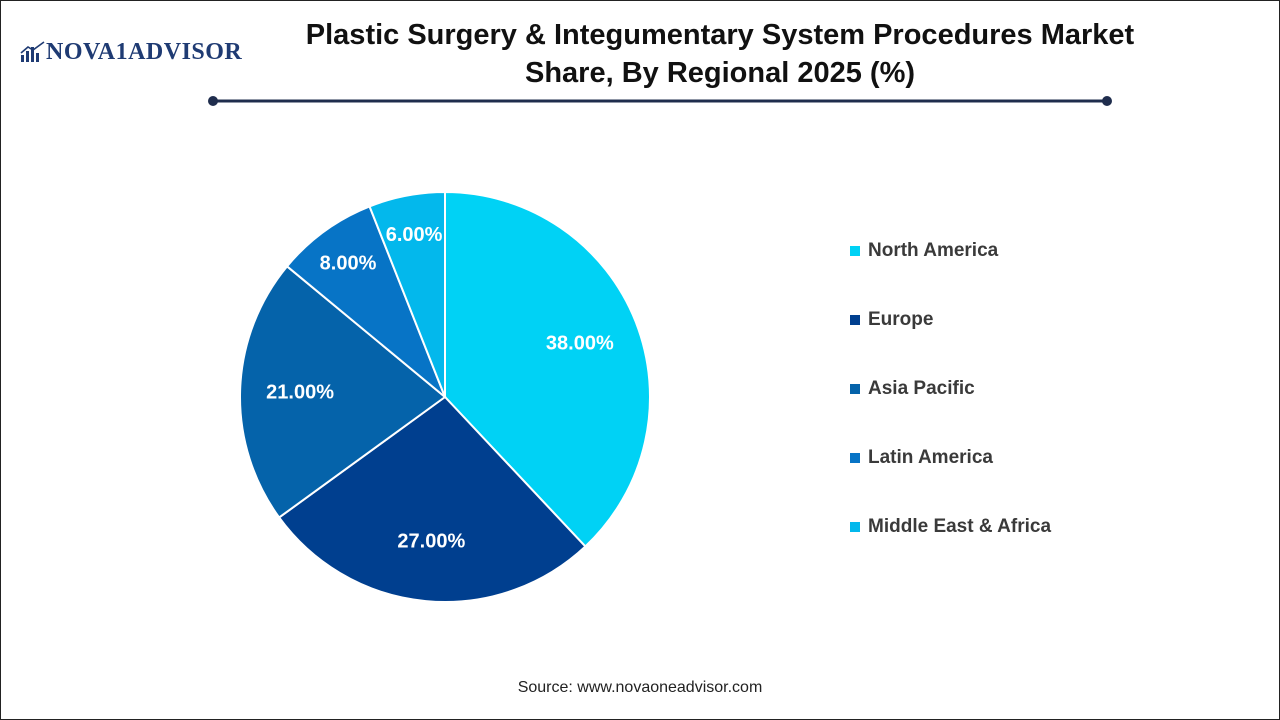 Image resolution: width=1280 pixels, height=720 pixels. I want to click on legend-label: Middle East & Africa, so click(960, 526).